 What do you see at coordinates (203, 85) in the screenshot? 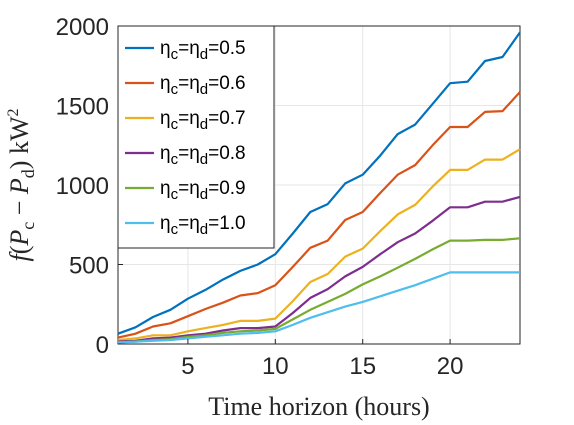
I see `legend-label: ηc=ηd=0.6` at bounding box center [203, 85].